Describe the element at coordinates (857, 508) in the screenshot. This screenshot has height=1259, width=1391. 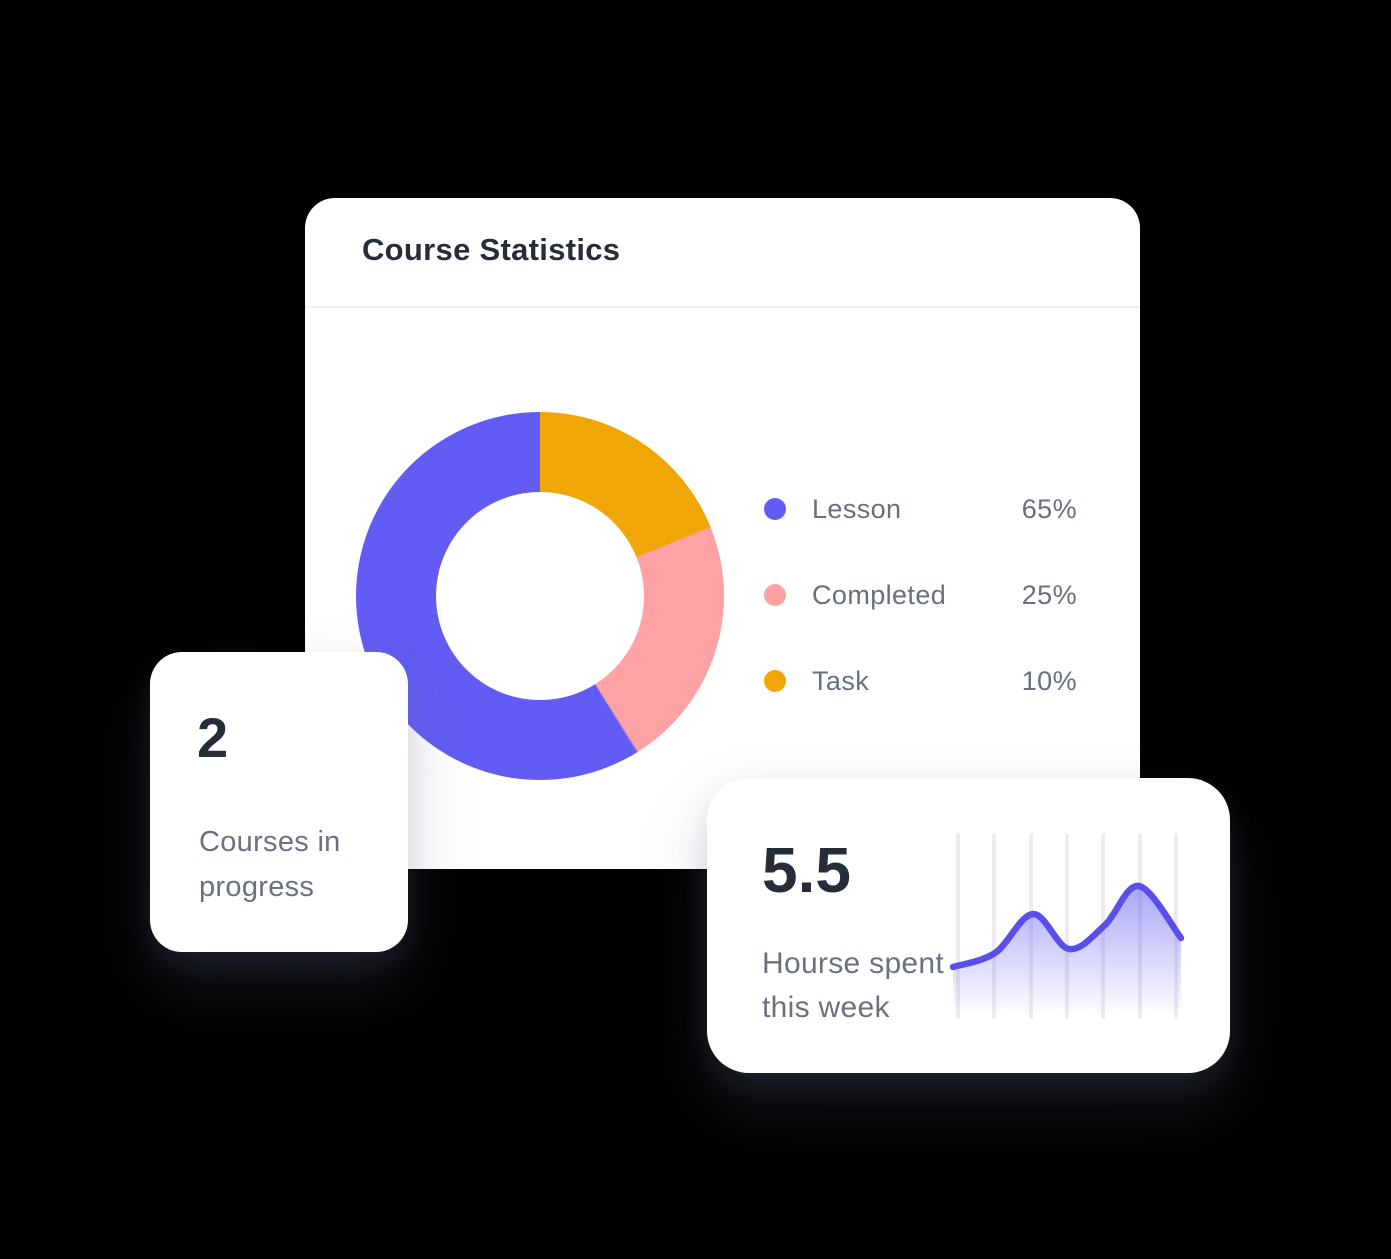
I see `legend-label: Lesson` at that location.